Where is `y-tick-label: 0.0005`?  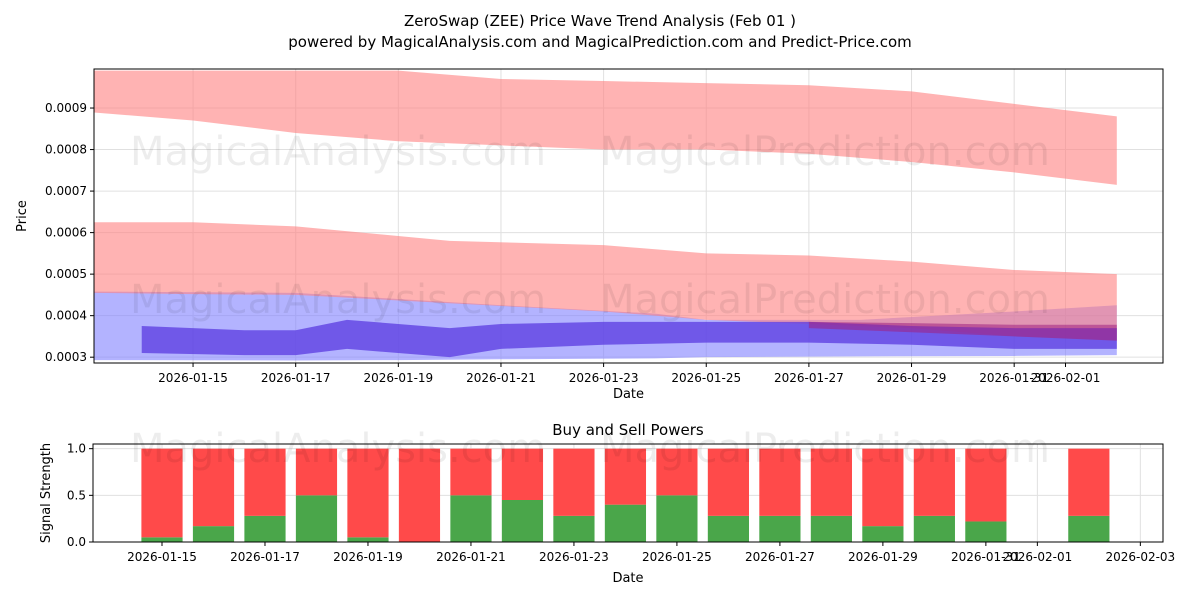 y-tick-label: 0.0005 is located at coordinates (66, 274).